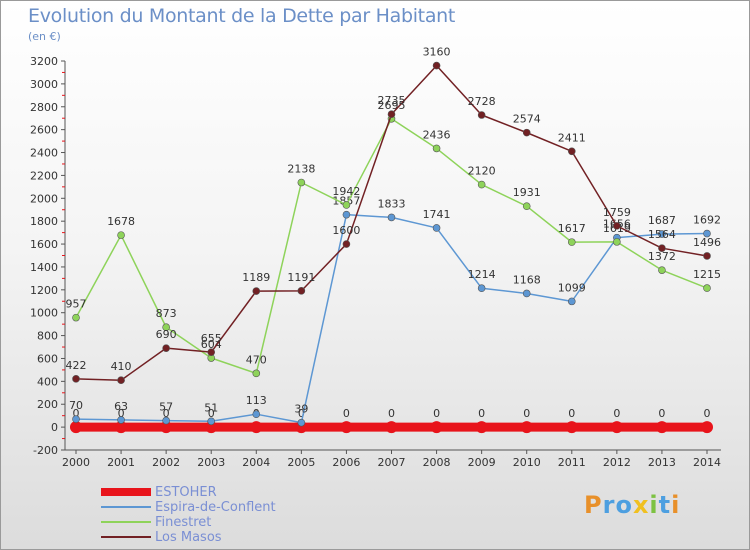 Image resolution: width=750 pixels, height=550 pixels. What do you see at coordinates (44, 221) in the screenshot?
I see `y-tick-label: 1800` at bounding box center [44, 221].